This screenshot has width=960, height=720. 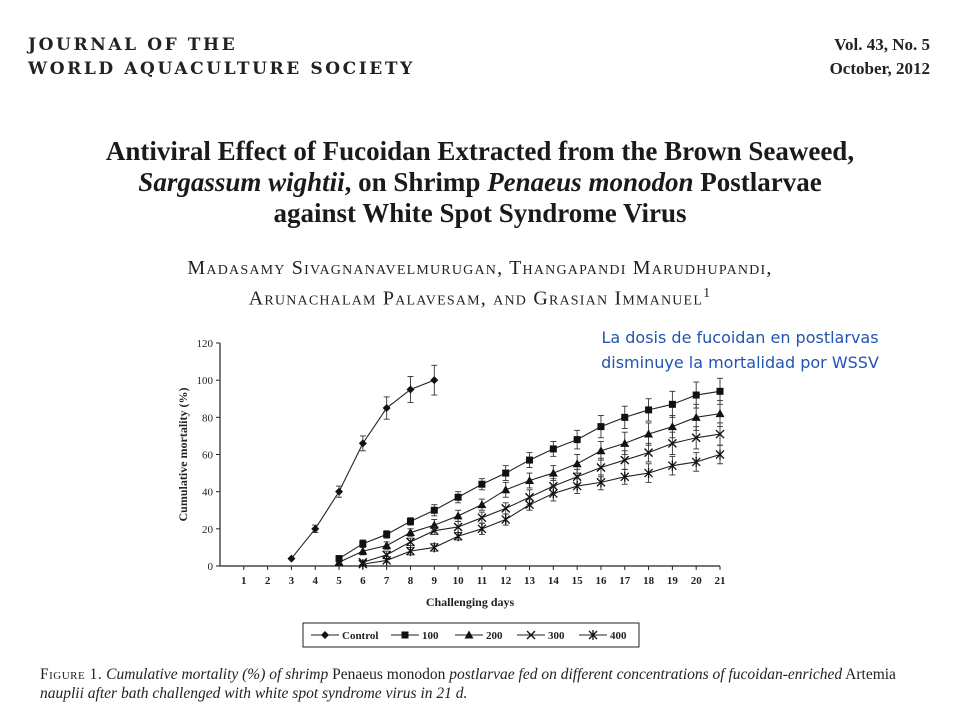 I want to click on title-mid: , on Shrimp, so click(x=416, y=182).